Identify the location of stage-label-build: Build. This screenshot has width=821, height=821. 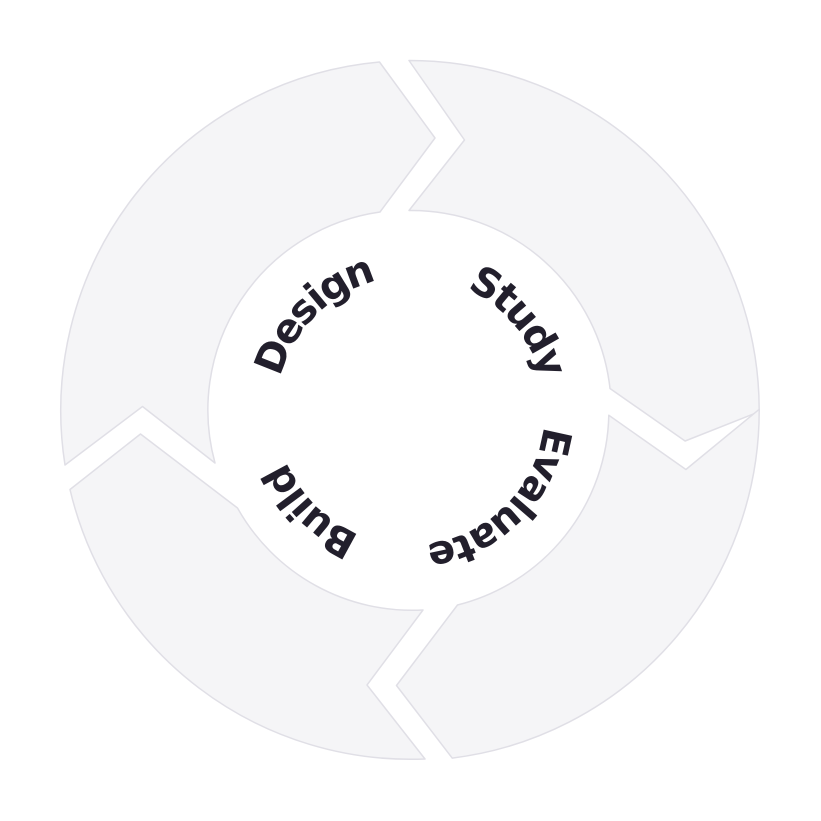
(309, 512).